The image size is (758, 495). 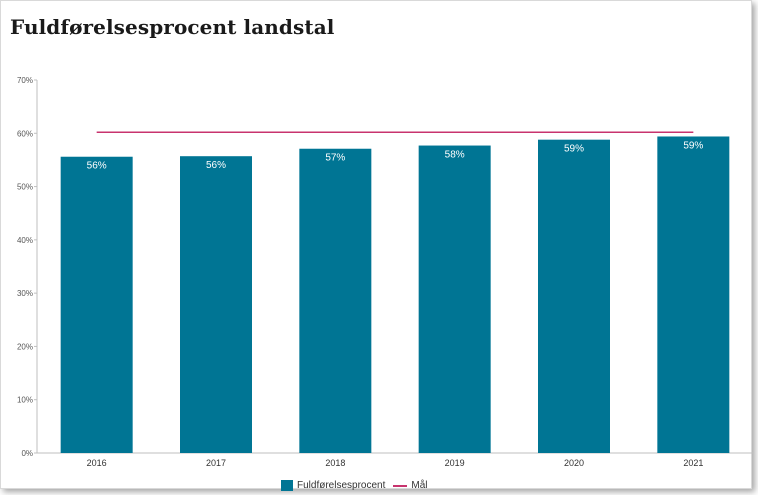 I want to click on y-tick-label: 60%, so click(x=25, y=133).